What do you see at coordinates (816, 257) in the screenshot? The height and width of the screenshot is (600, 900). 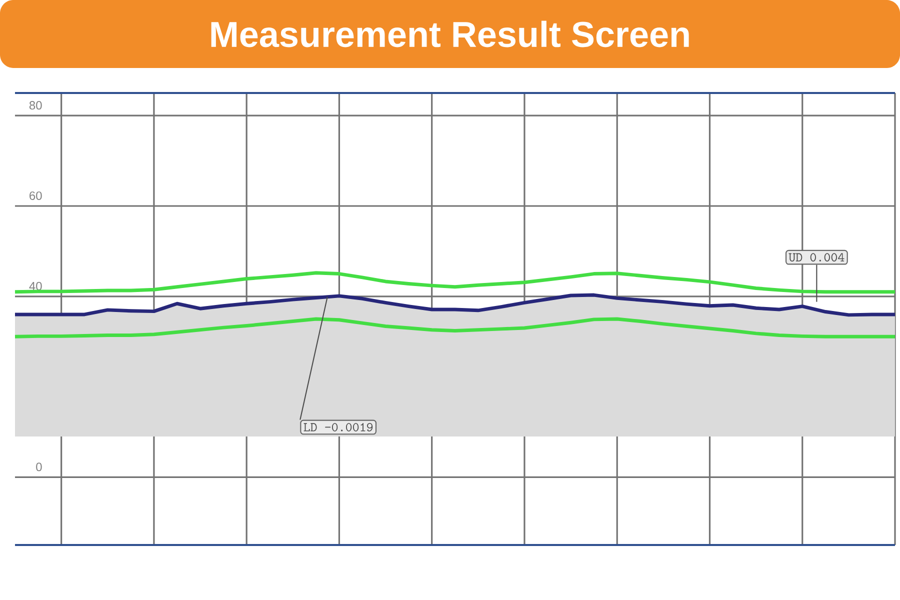 I see `annotation: UD 0.004` at bounding box center [816, 257].